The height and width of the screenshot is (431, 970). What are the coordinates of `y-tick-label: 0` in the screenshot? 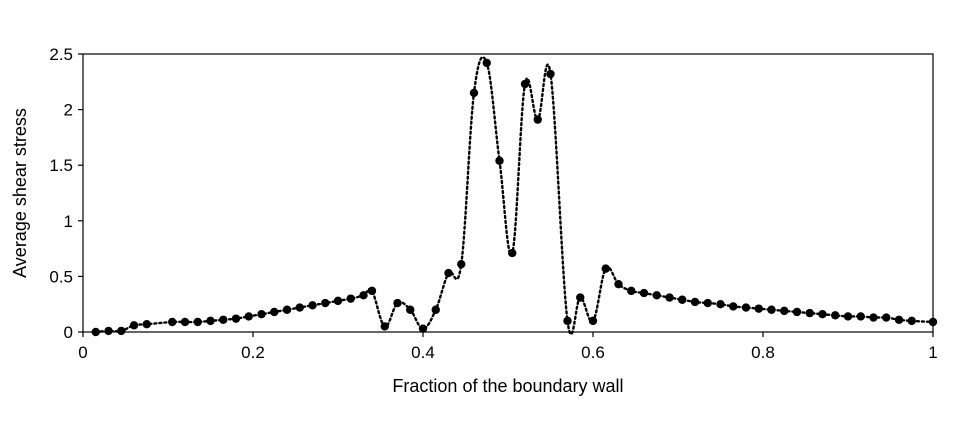 It's located at (68, 332).